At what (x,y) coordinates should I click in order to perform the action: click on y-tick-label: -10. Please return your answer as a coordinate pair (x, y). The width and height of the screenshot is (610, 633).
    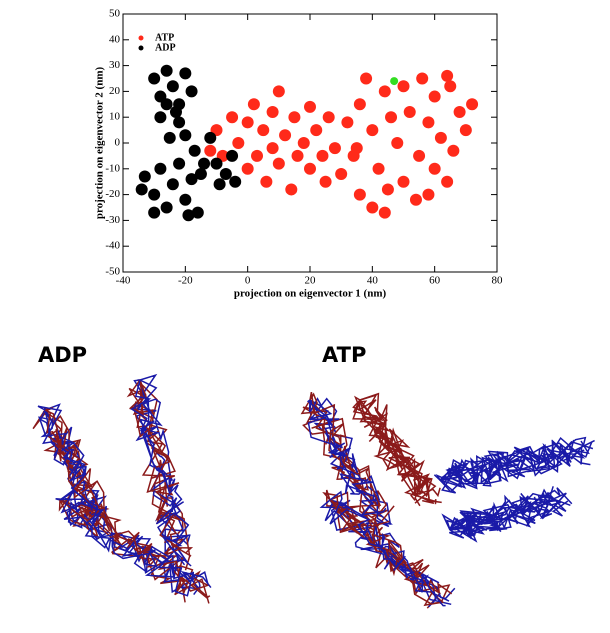
    Looking at the image, I should click on (112, 168).